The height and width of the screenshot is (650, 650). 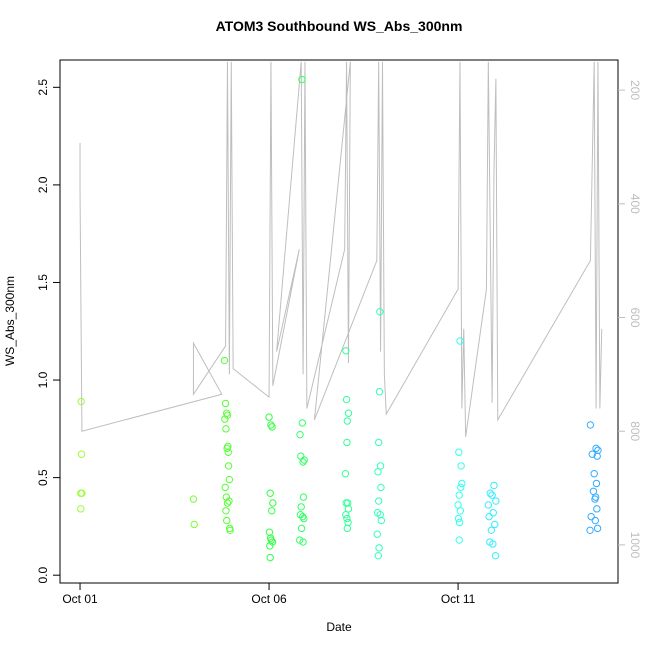 I want to click on y-tick-label: 1.0, so click(x=43, y=379).